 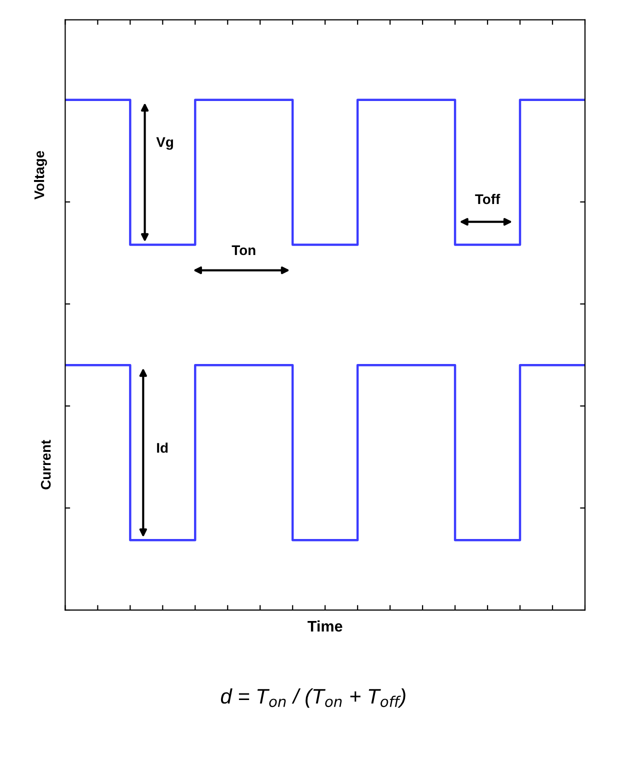 What do you see at coordinates (162, 447) in the screenshot?
I see `annotation: Id` at bounding box center [162, 447].